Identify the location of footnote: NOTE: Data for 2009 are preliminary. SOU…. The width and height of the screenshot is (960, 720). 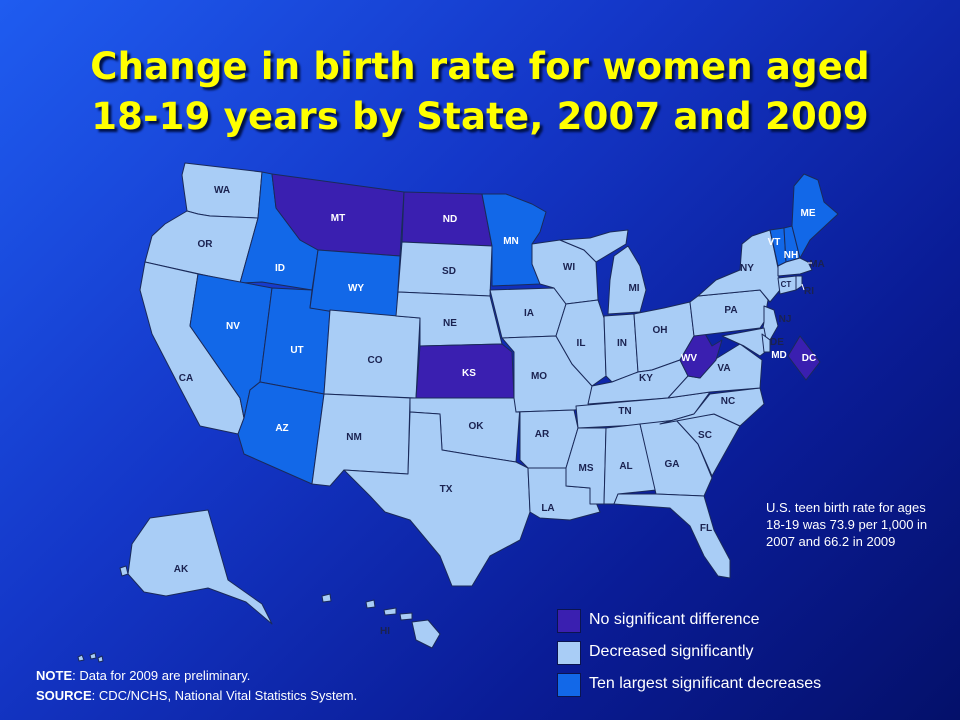
(196, 686).